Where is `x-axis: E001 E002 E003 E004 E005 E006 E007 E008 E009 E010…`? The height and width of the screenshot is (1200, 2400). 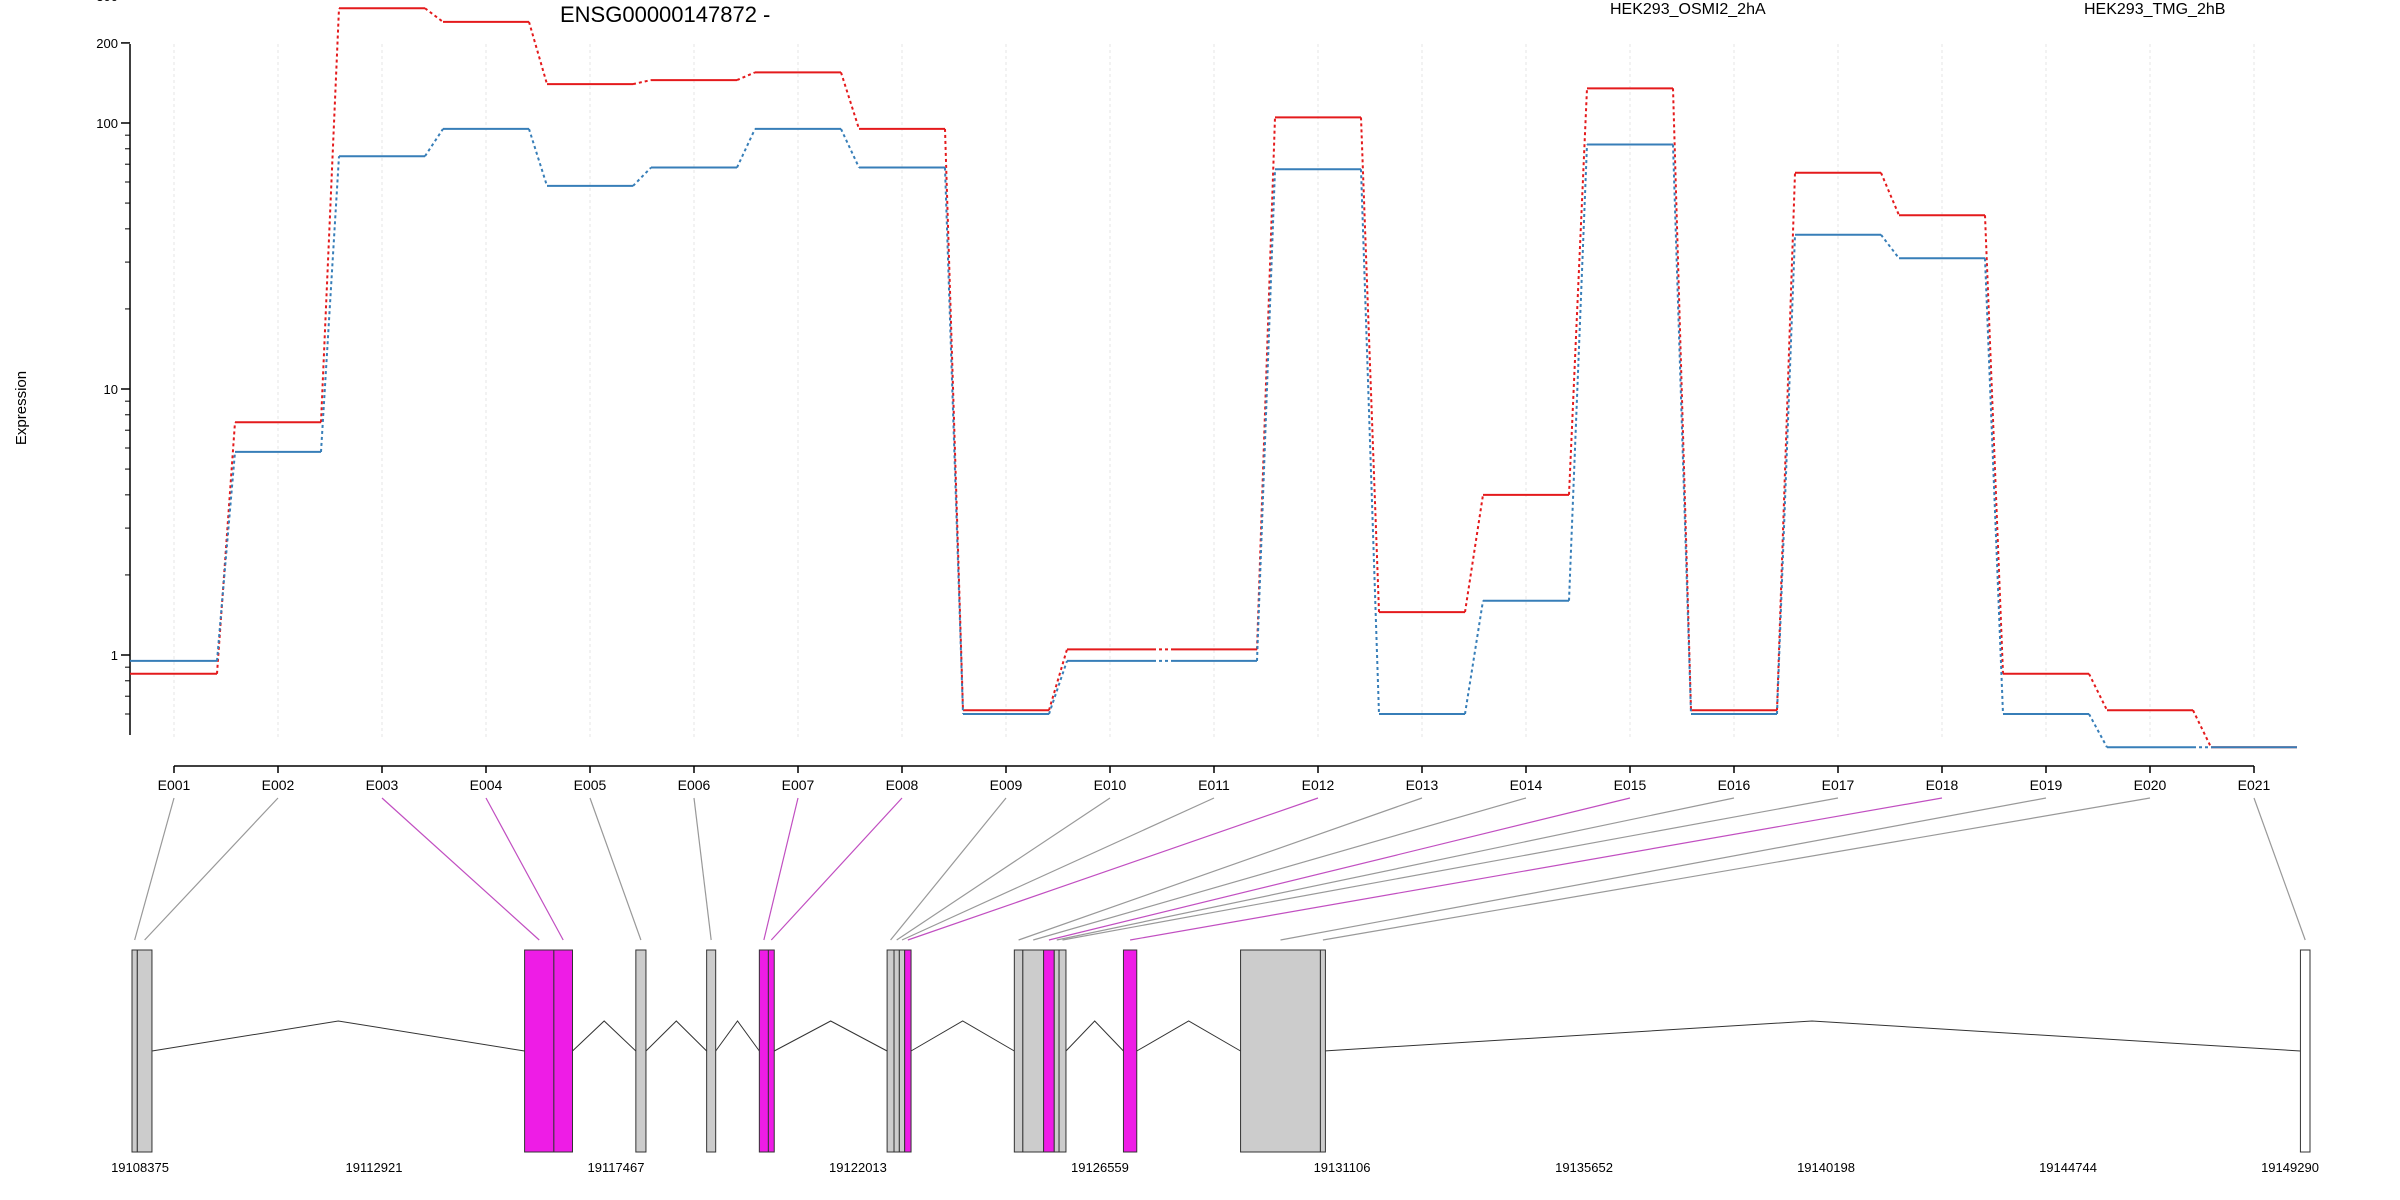
x-axis: E001 E002 E003 E004 E005 E006 E007 E008 E009 E010… is located at coordinates (1214, 779).